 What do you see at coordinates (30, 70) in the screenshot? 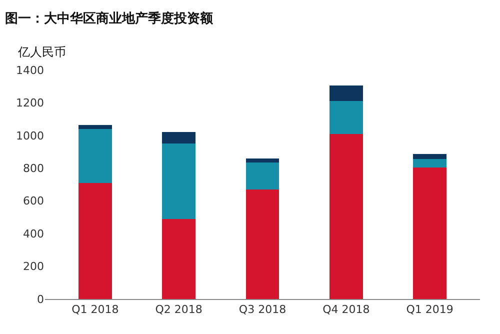
I see `y-tick-label: 1400` at bounding box center [30, 70].